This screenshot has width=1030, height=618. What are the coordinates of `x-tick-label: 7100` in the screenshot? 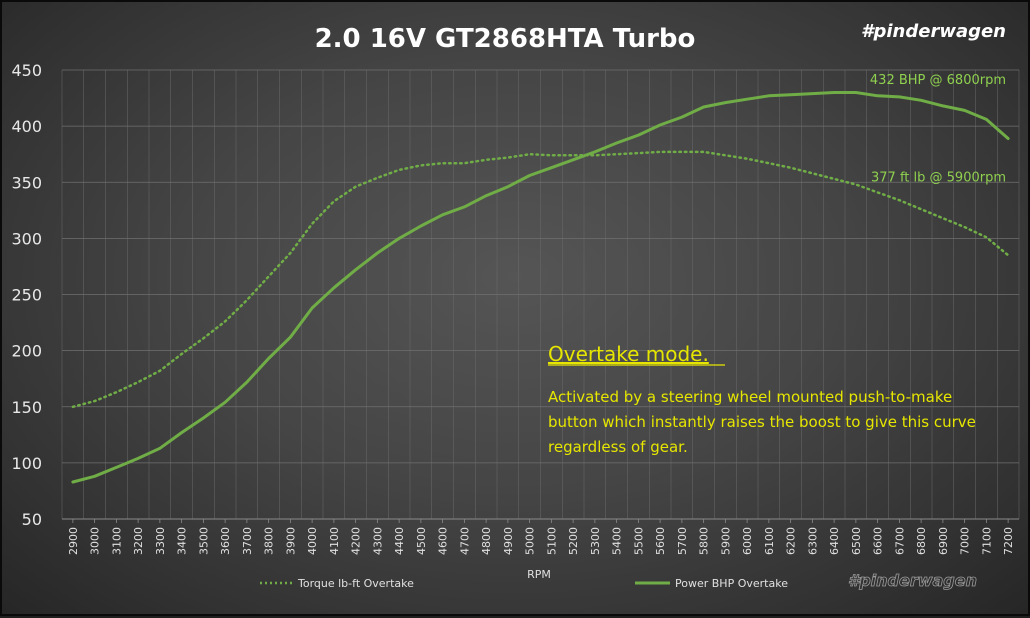 It's located at (986, 541).